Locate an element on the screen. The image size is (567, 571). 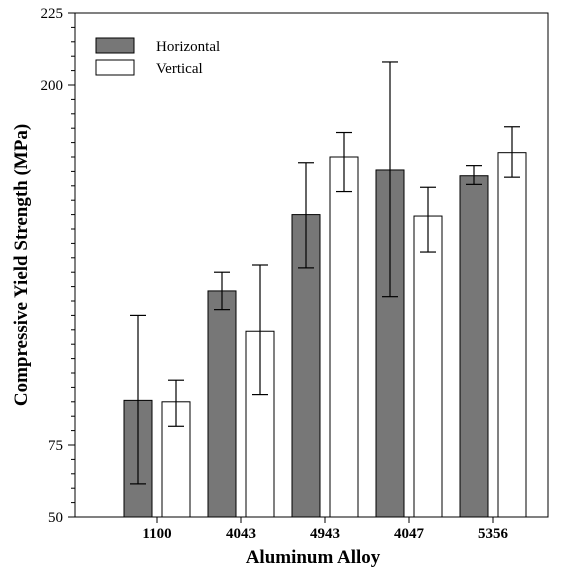
x-tick-label: 4943 is located at coordinates (325, 534).